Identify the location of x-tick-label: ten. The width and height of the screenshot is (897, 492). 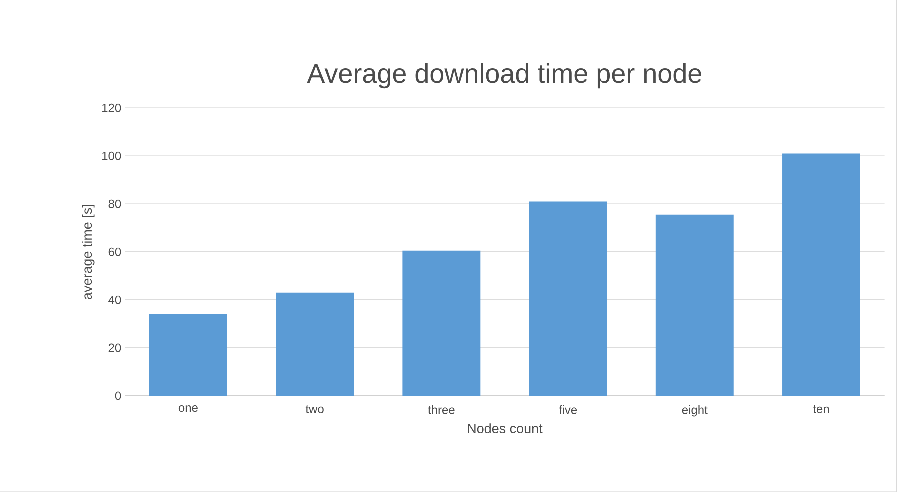
(821, 409).